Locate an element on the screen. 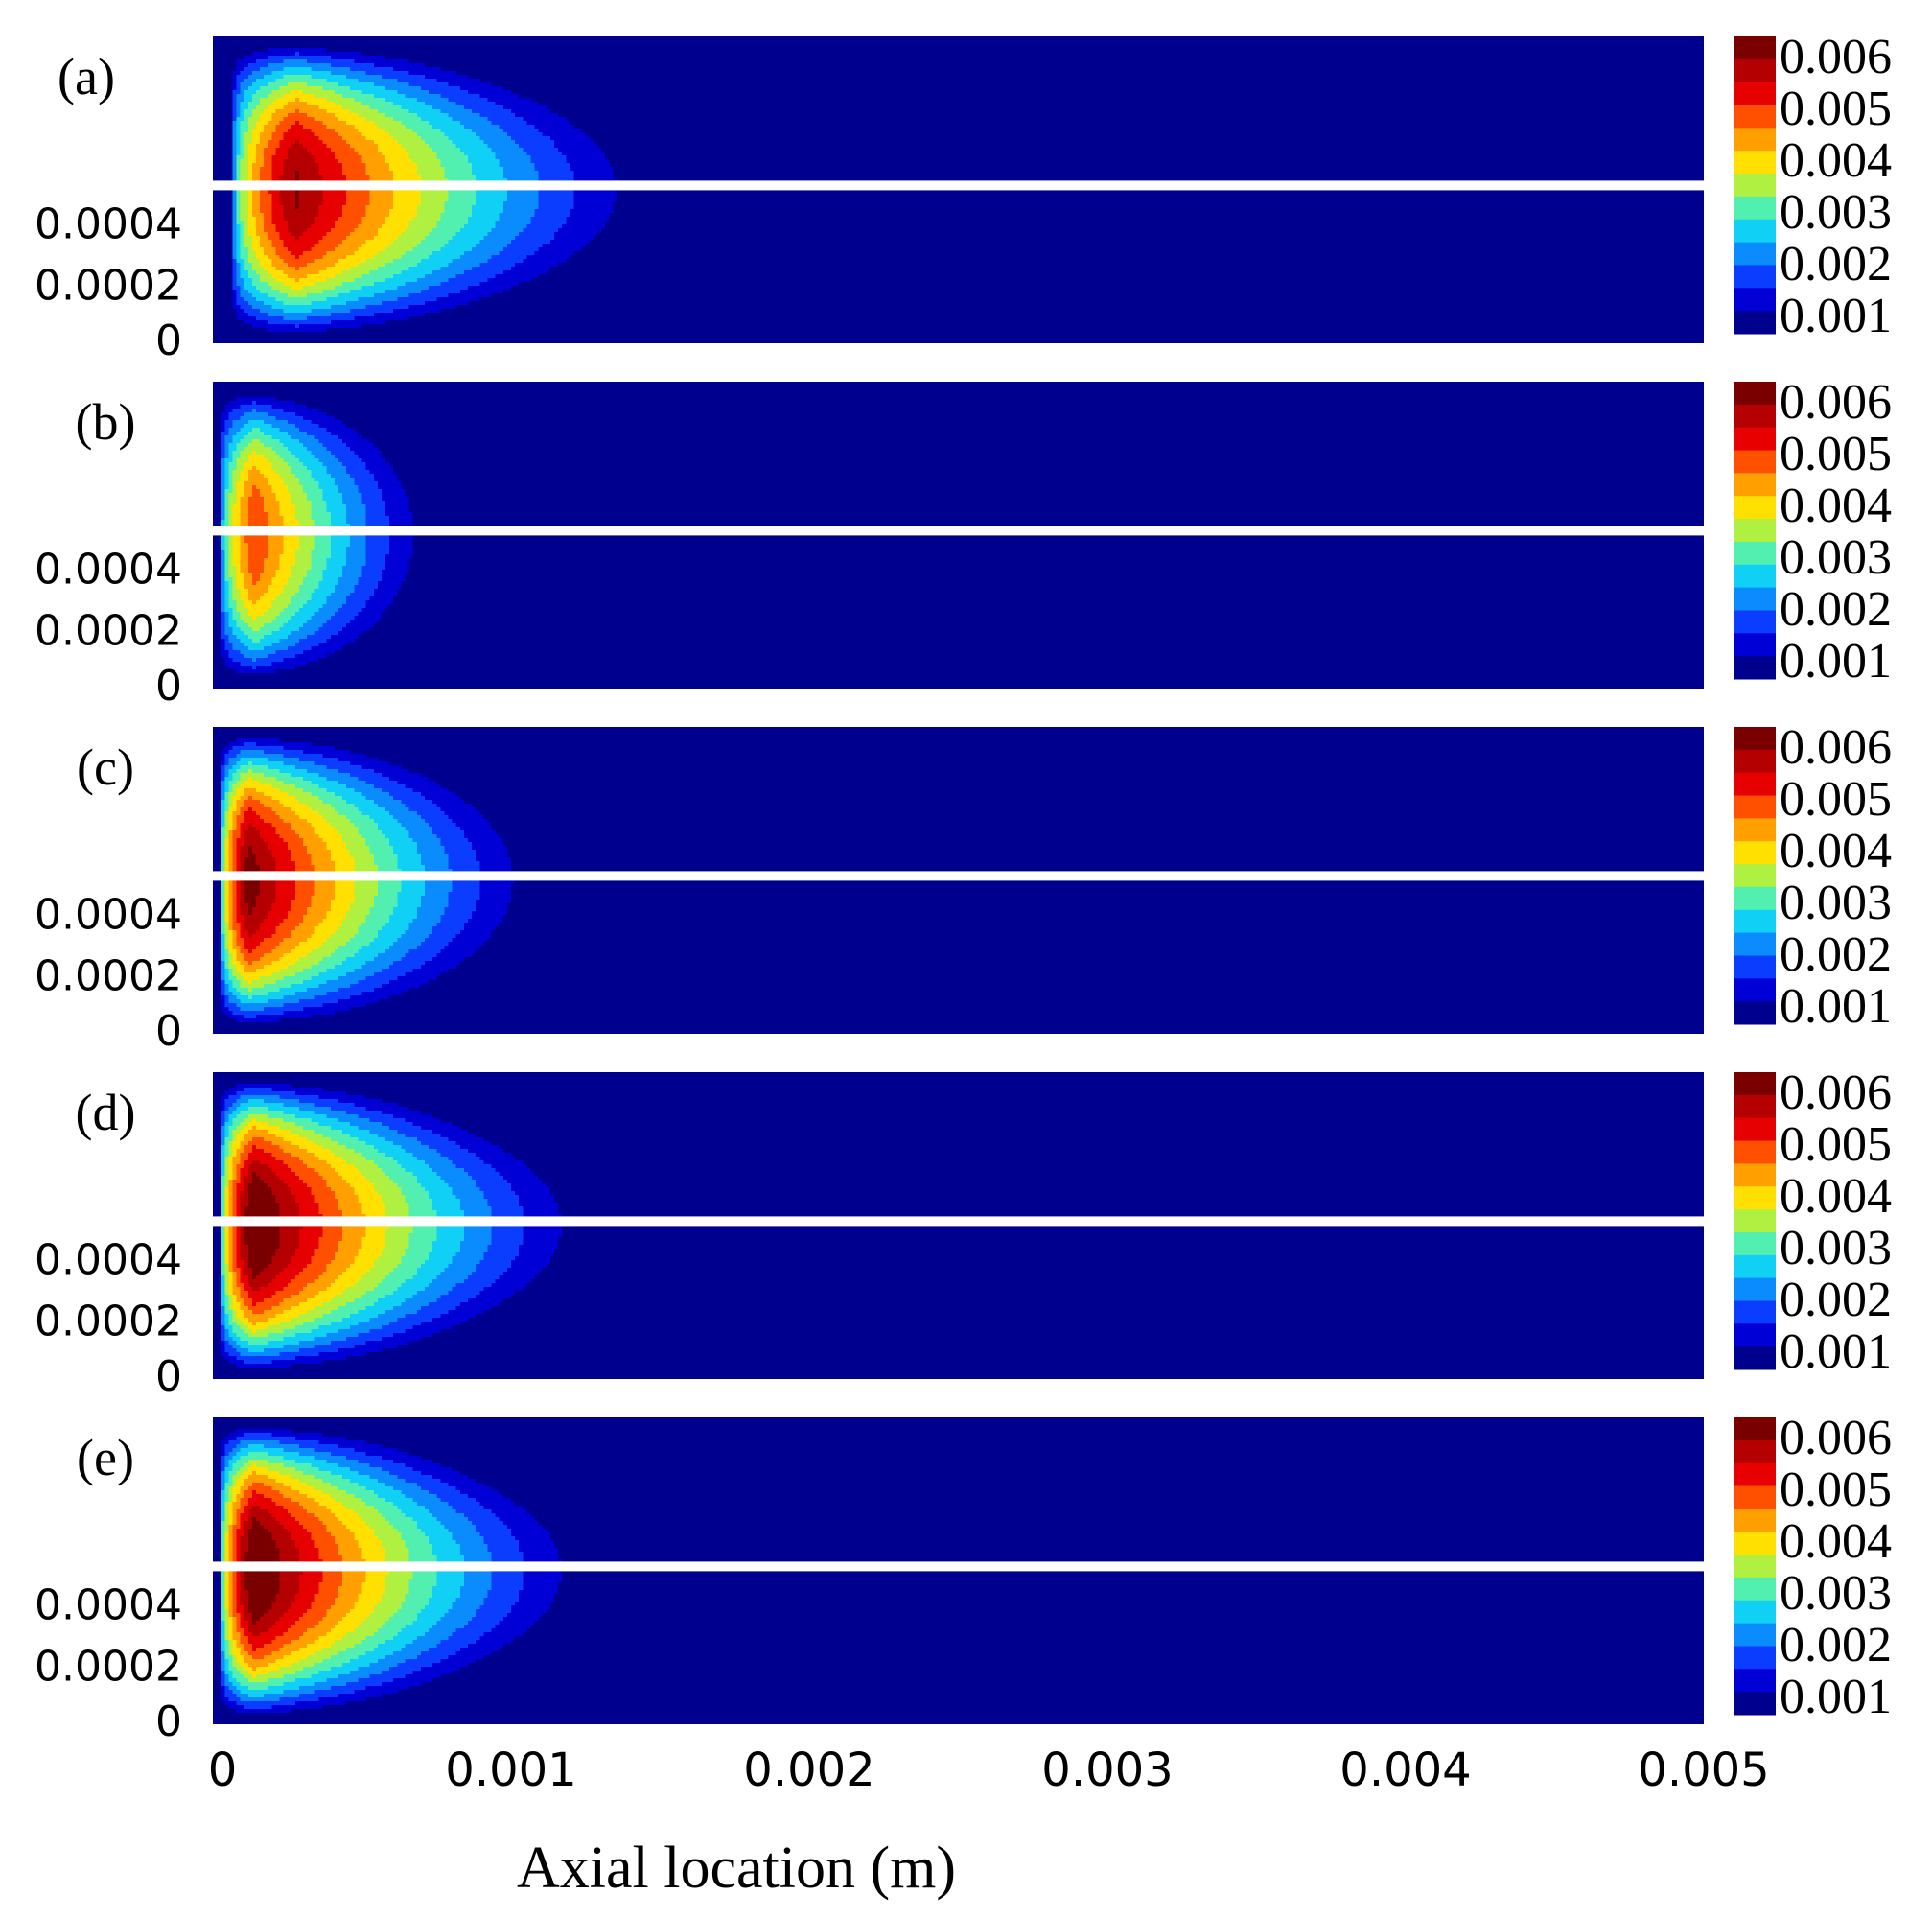 The height and width of the screenshot is (1918, 1932). x-tick-label: 0.004 is located at coordinates (1405, 1770).